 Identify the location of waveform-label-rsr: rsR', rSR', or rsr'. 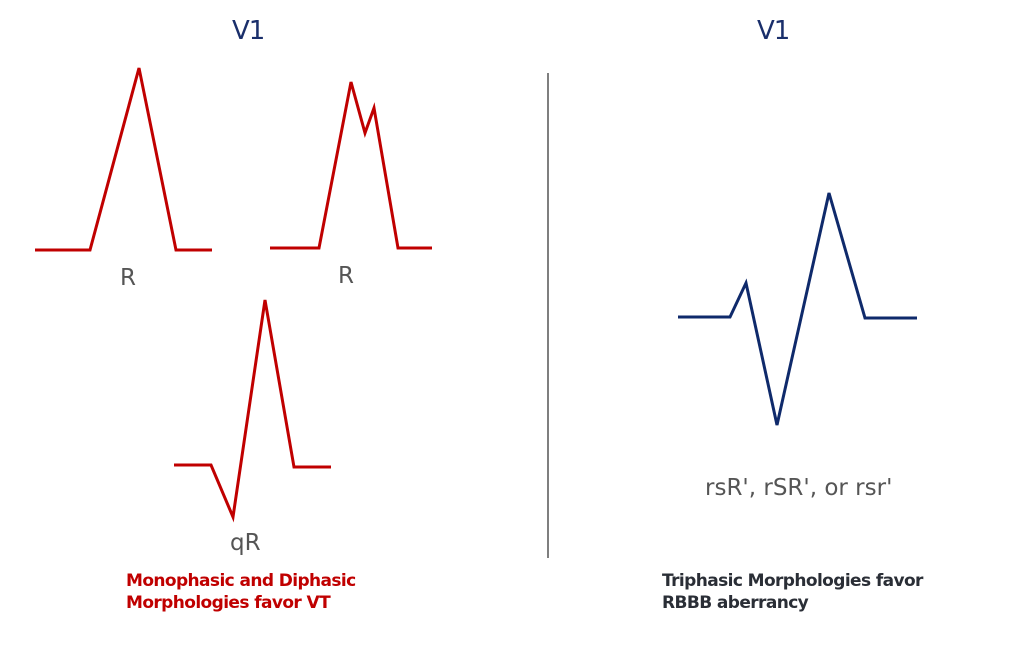
(799, 488).